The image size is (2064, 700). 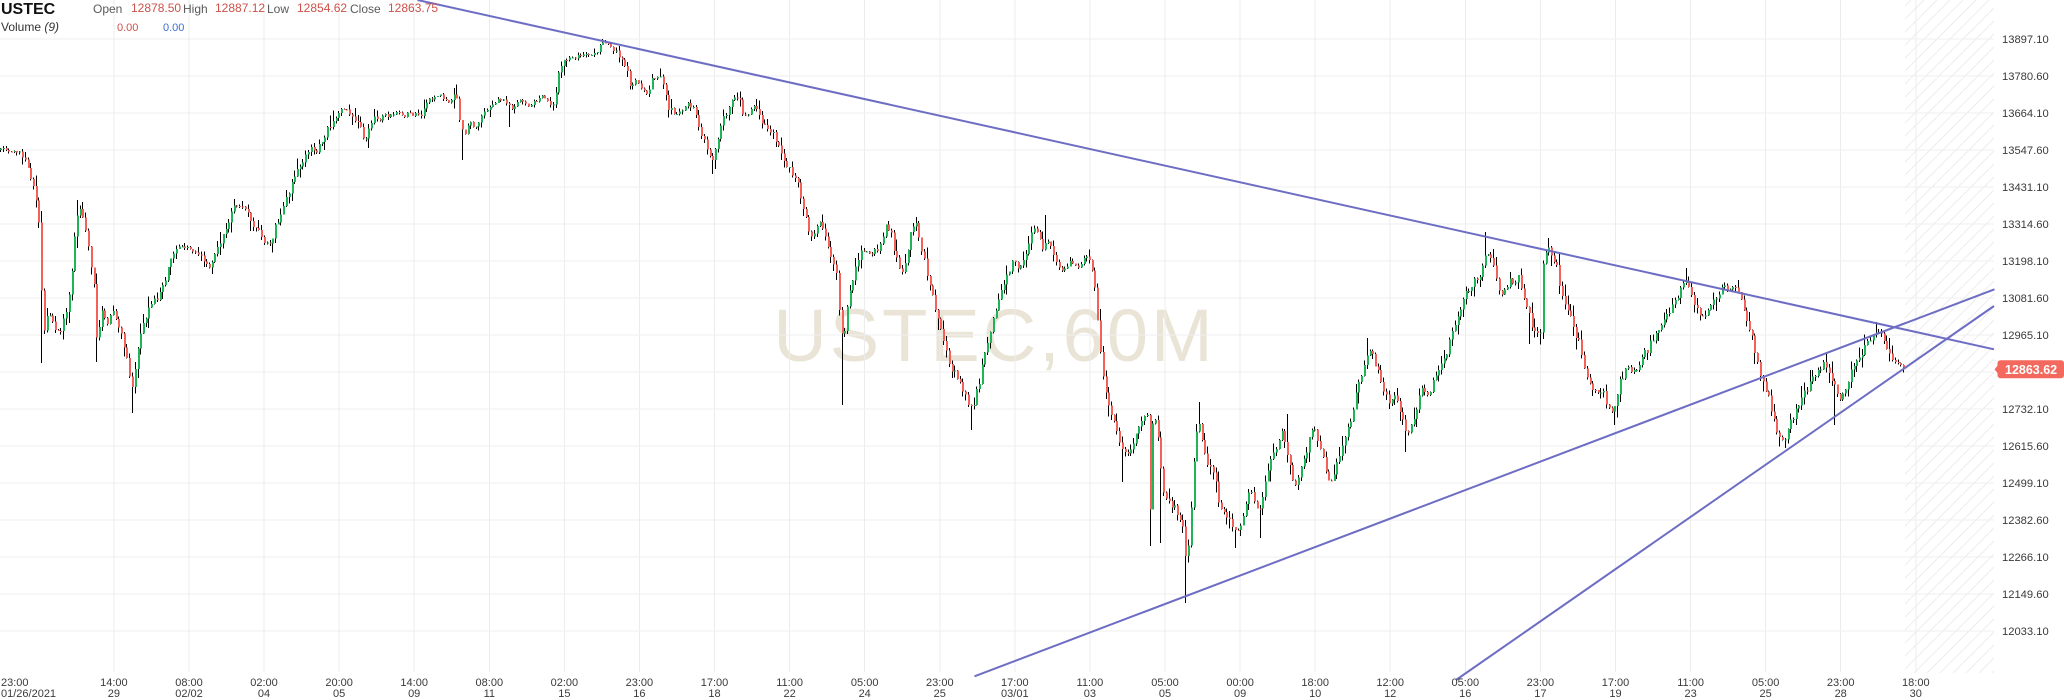 What do you see at coordinates (2025, 225) in the screenshot?
I see `svg-text: 13314.60` at bounding box center [2025, 225].